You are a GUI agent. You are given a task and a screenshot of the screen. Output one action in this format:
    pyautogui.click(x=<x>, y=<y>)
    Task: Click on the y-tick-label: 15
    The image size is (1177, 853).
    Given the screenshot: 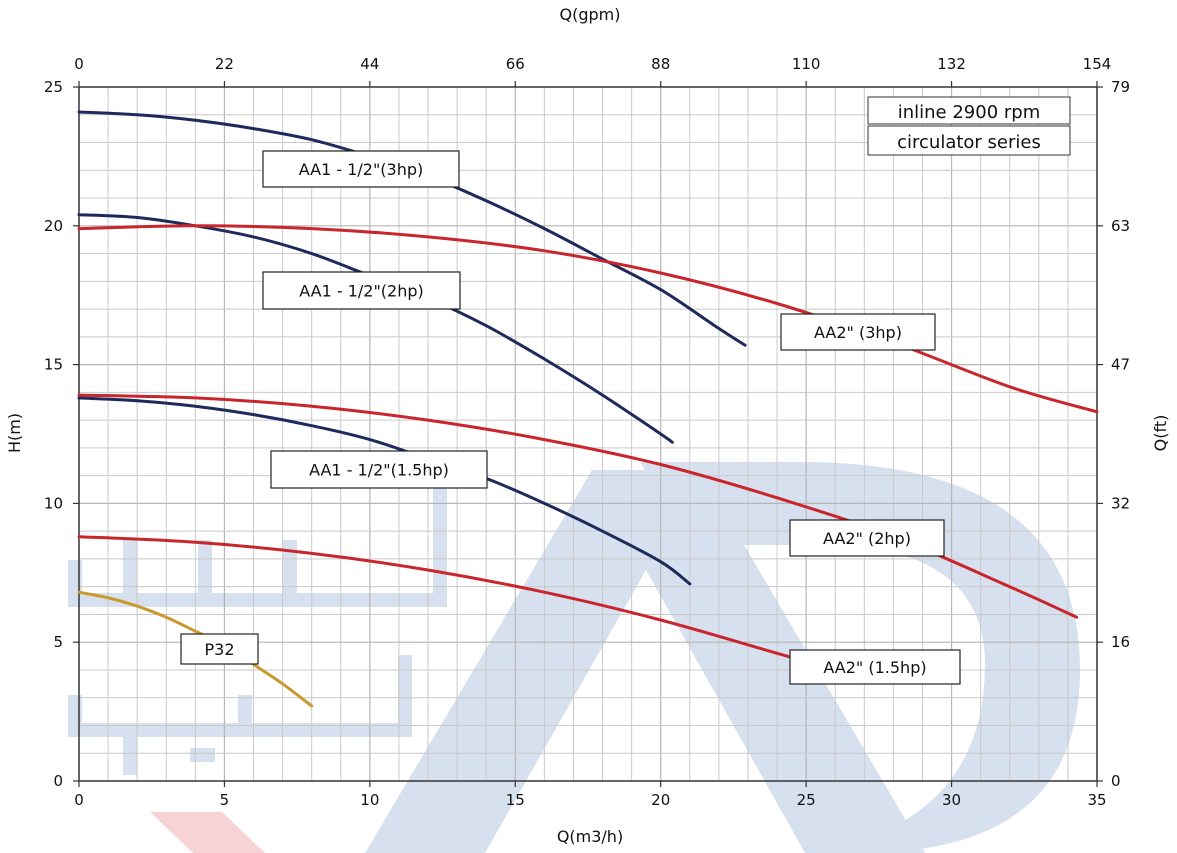 What is the action you would take?
    pyautogui.click(x=53, y=365)
    